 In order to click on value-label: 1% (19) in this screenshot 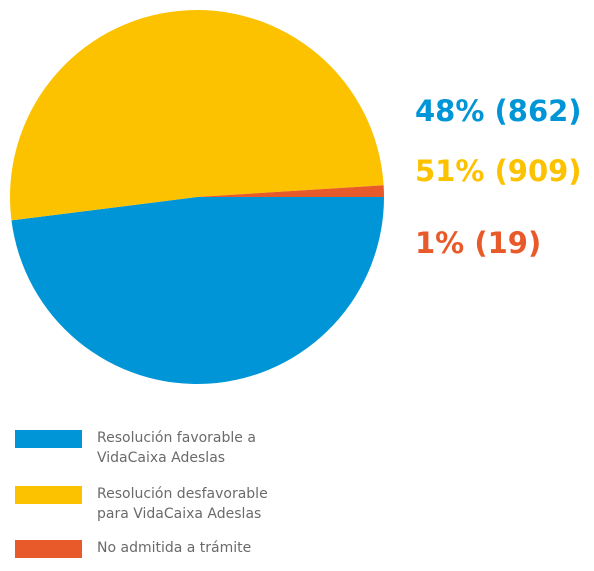, I will do `click(478, 243)`.